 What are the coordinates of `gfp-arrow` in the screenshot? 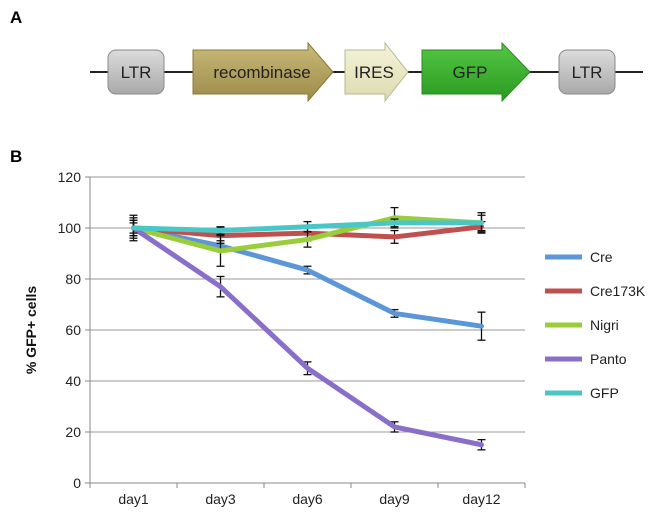 It's located at (476, 72).